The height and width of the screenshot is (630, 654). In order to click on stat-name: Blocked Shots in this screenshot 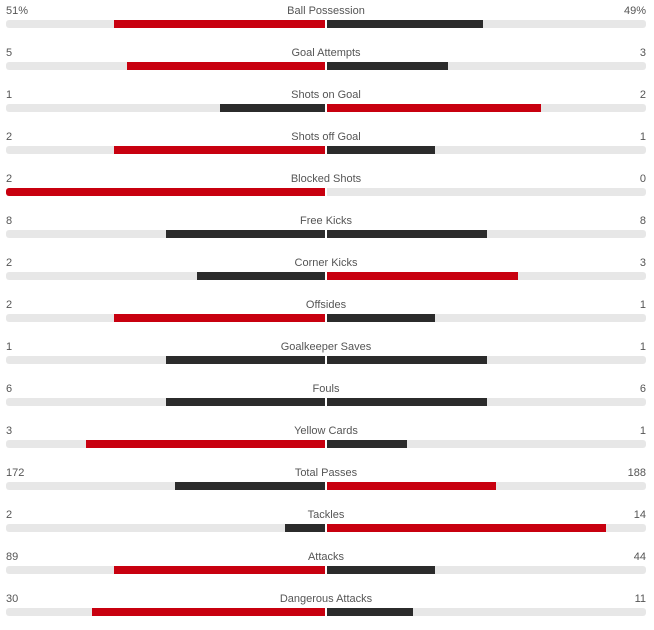, I will do `click(326, 179)`.